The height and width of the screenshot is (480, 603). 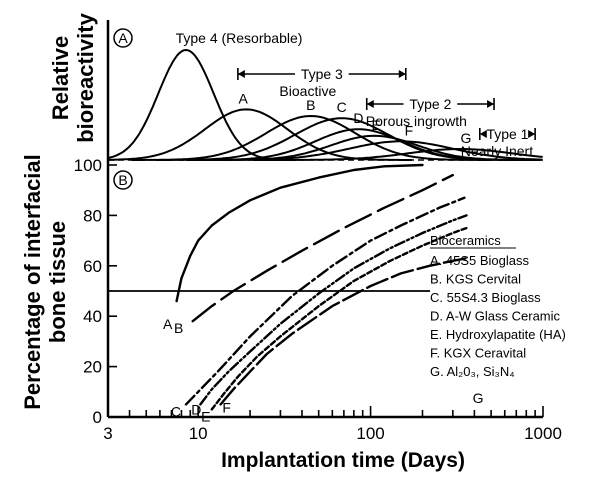 I want to click on peak-label: D, so click(x=358, y=118).